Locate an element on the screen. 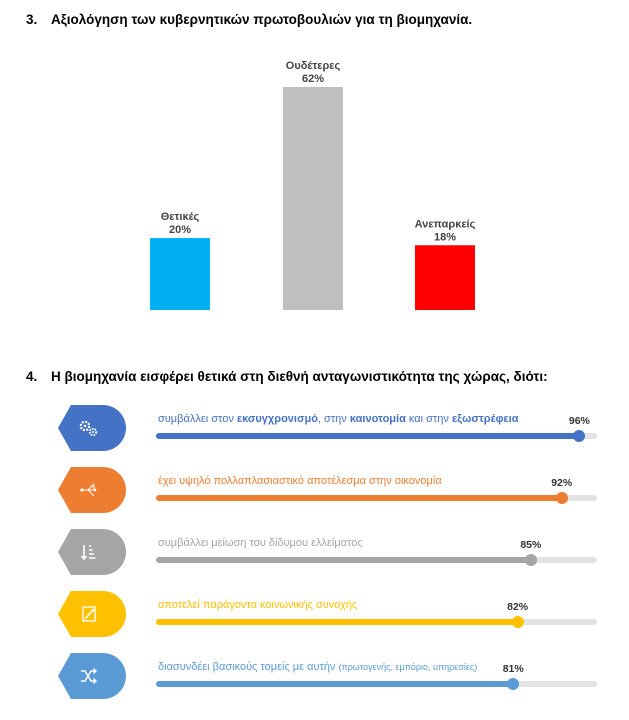  bar-value-label: 62% is located at coordinates (313, 79).